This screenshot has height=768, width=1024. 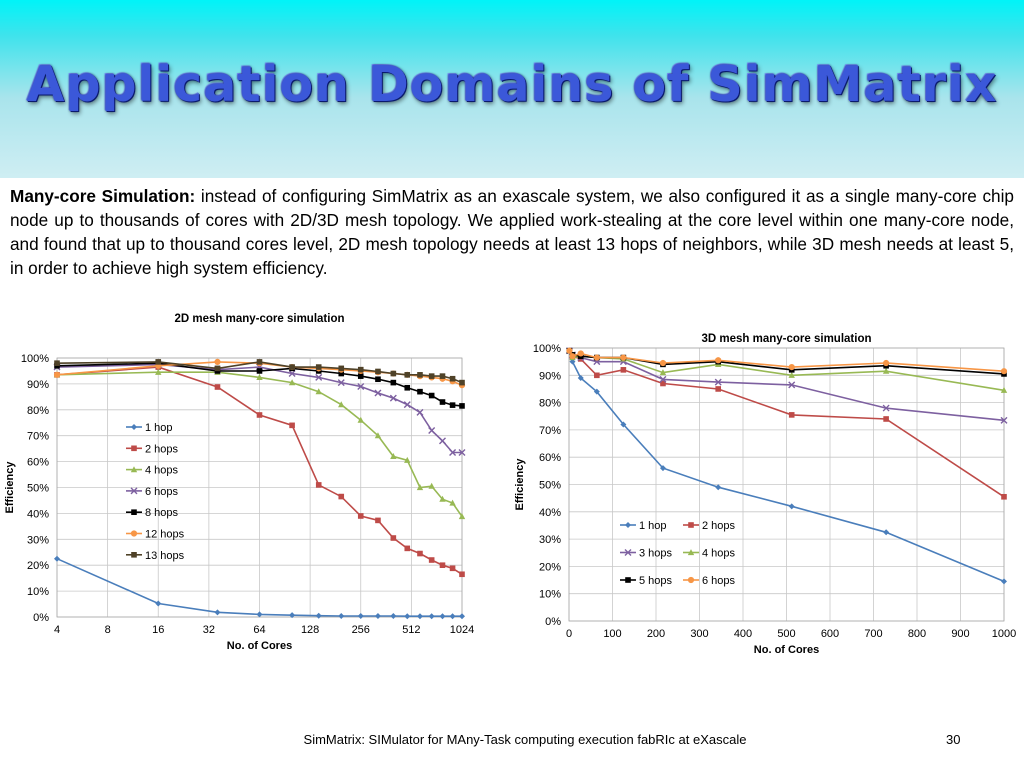 What do you see at coordinates (134, 491) in the screenshot?
I see `chart-2d-legend-marker-6-hops` at bounding box center [134, 491].